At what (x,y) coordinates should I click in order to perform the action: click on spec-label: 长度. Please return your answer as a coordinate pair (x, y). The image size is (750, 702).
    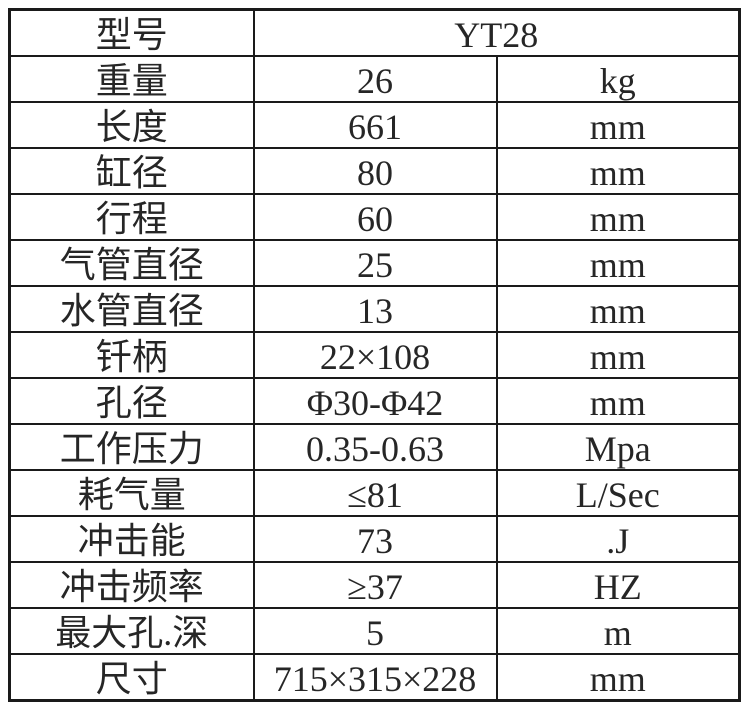
    Looking at the image, I should click on (131, 125).